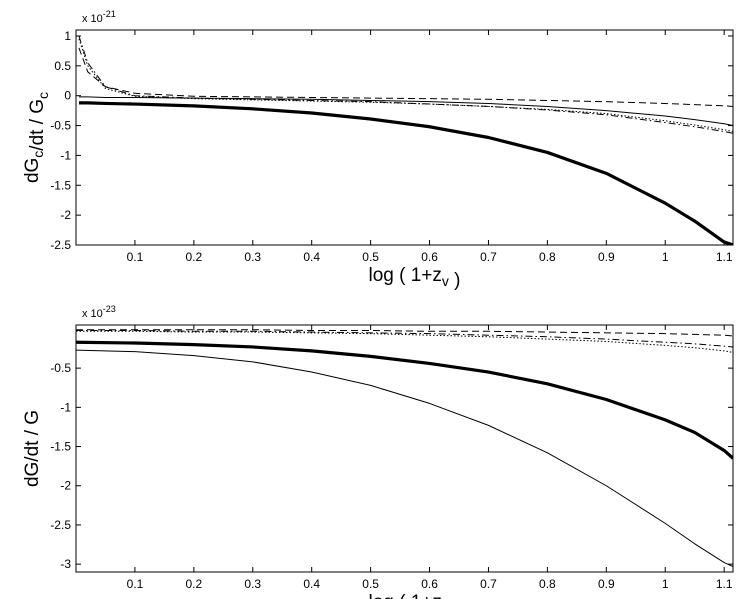 This screenshot has width=737, height=599. What do you see at coordinates (32, 448) in the screenshot?
I see `y-axis-label: dG/dt / G` at bounding box center [32, 448].